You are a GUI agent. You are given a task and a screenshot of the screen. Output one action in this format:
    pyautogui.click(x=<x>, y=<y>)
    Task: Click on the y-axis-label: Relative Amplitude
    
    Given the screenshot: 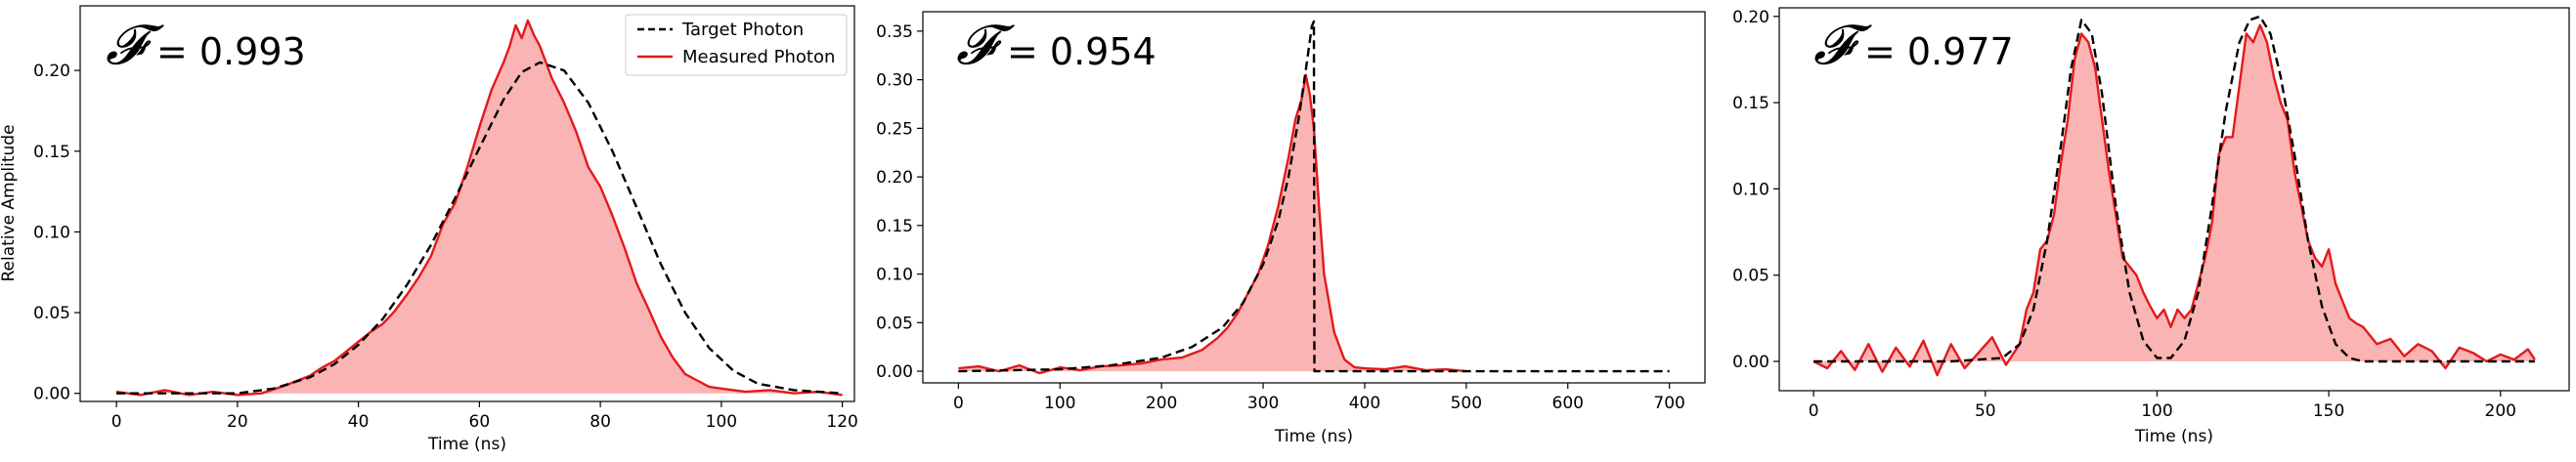 What is the action you would take?
    pyautogui.click(x=10, y=202)
    